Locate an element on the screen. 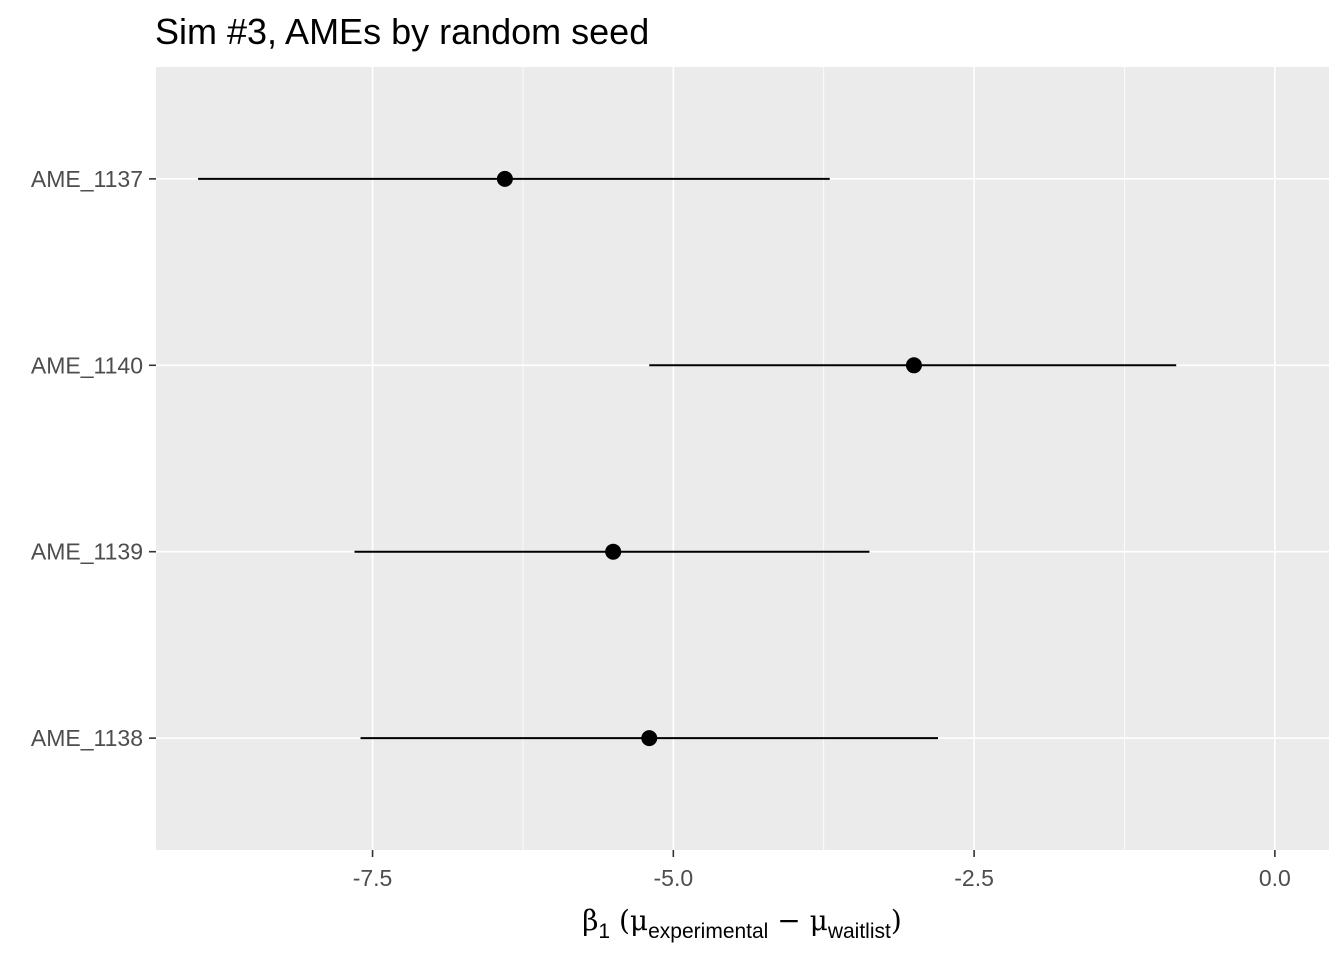  mu-symbol-1: μ is located at coordinates (639, 920).